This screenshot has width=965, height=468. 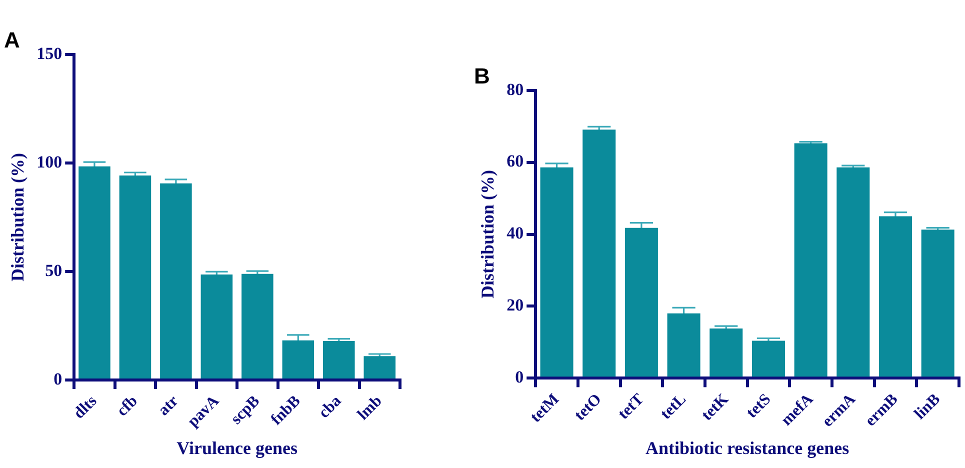 I want to click on x-tick-label: linB, so click(x=927, y=406).